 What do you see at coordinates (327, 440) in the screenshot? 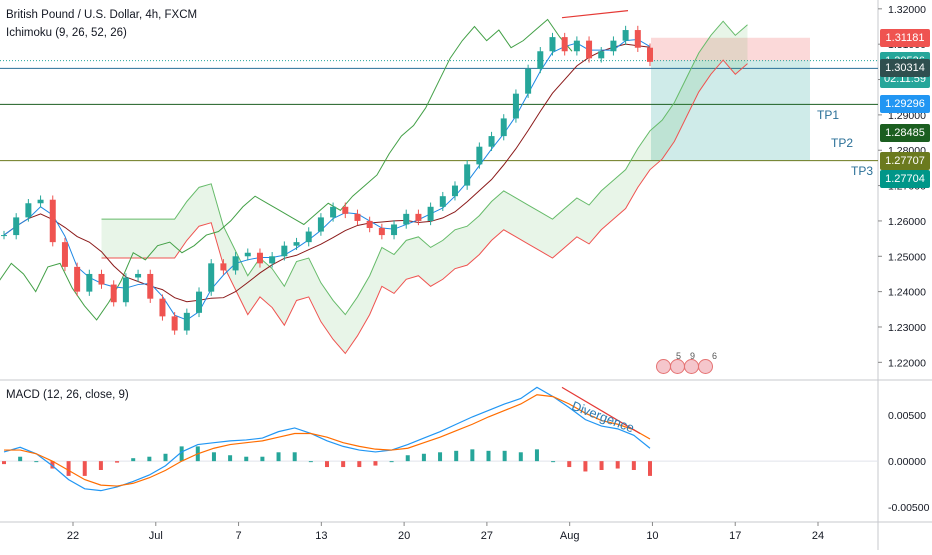
I see `signal-line` at bounding box center [327, 440].